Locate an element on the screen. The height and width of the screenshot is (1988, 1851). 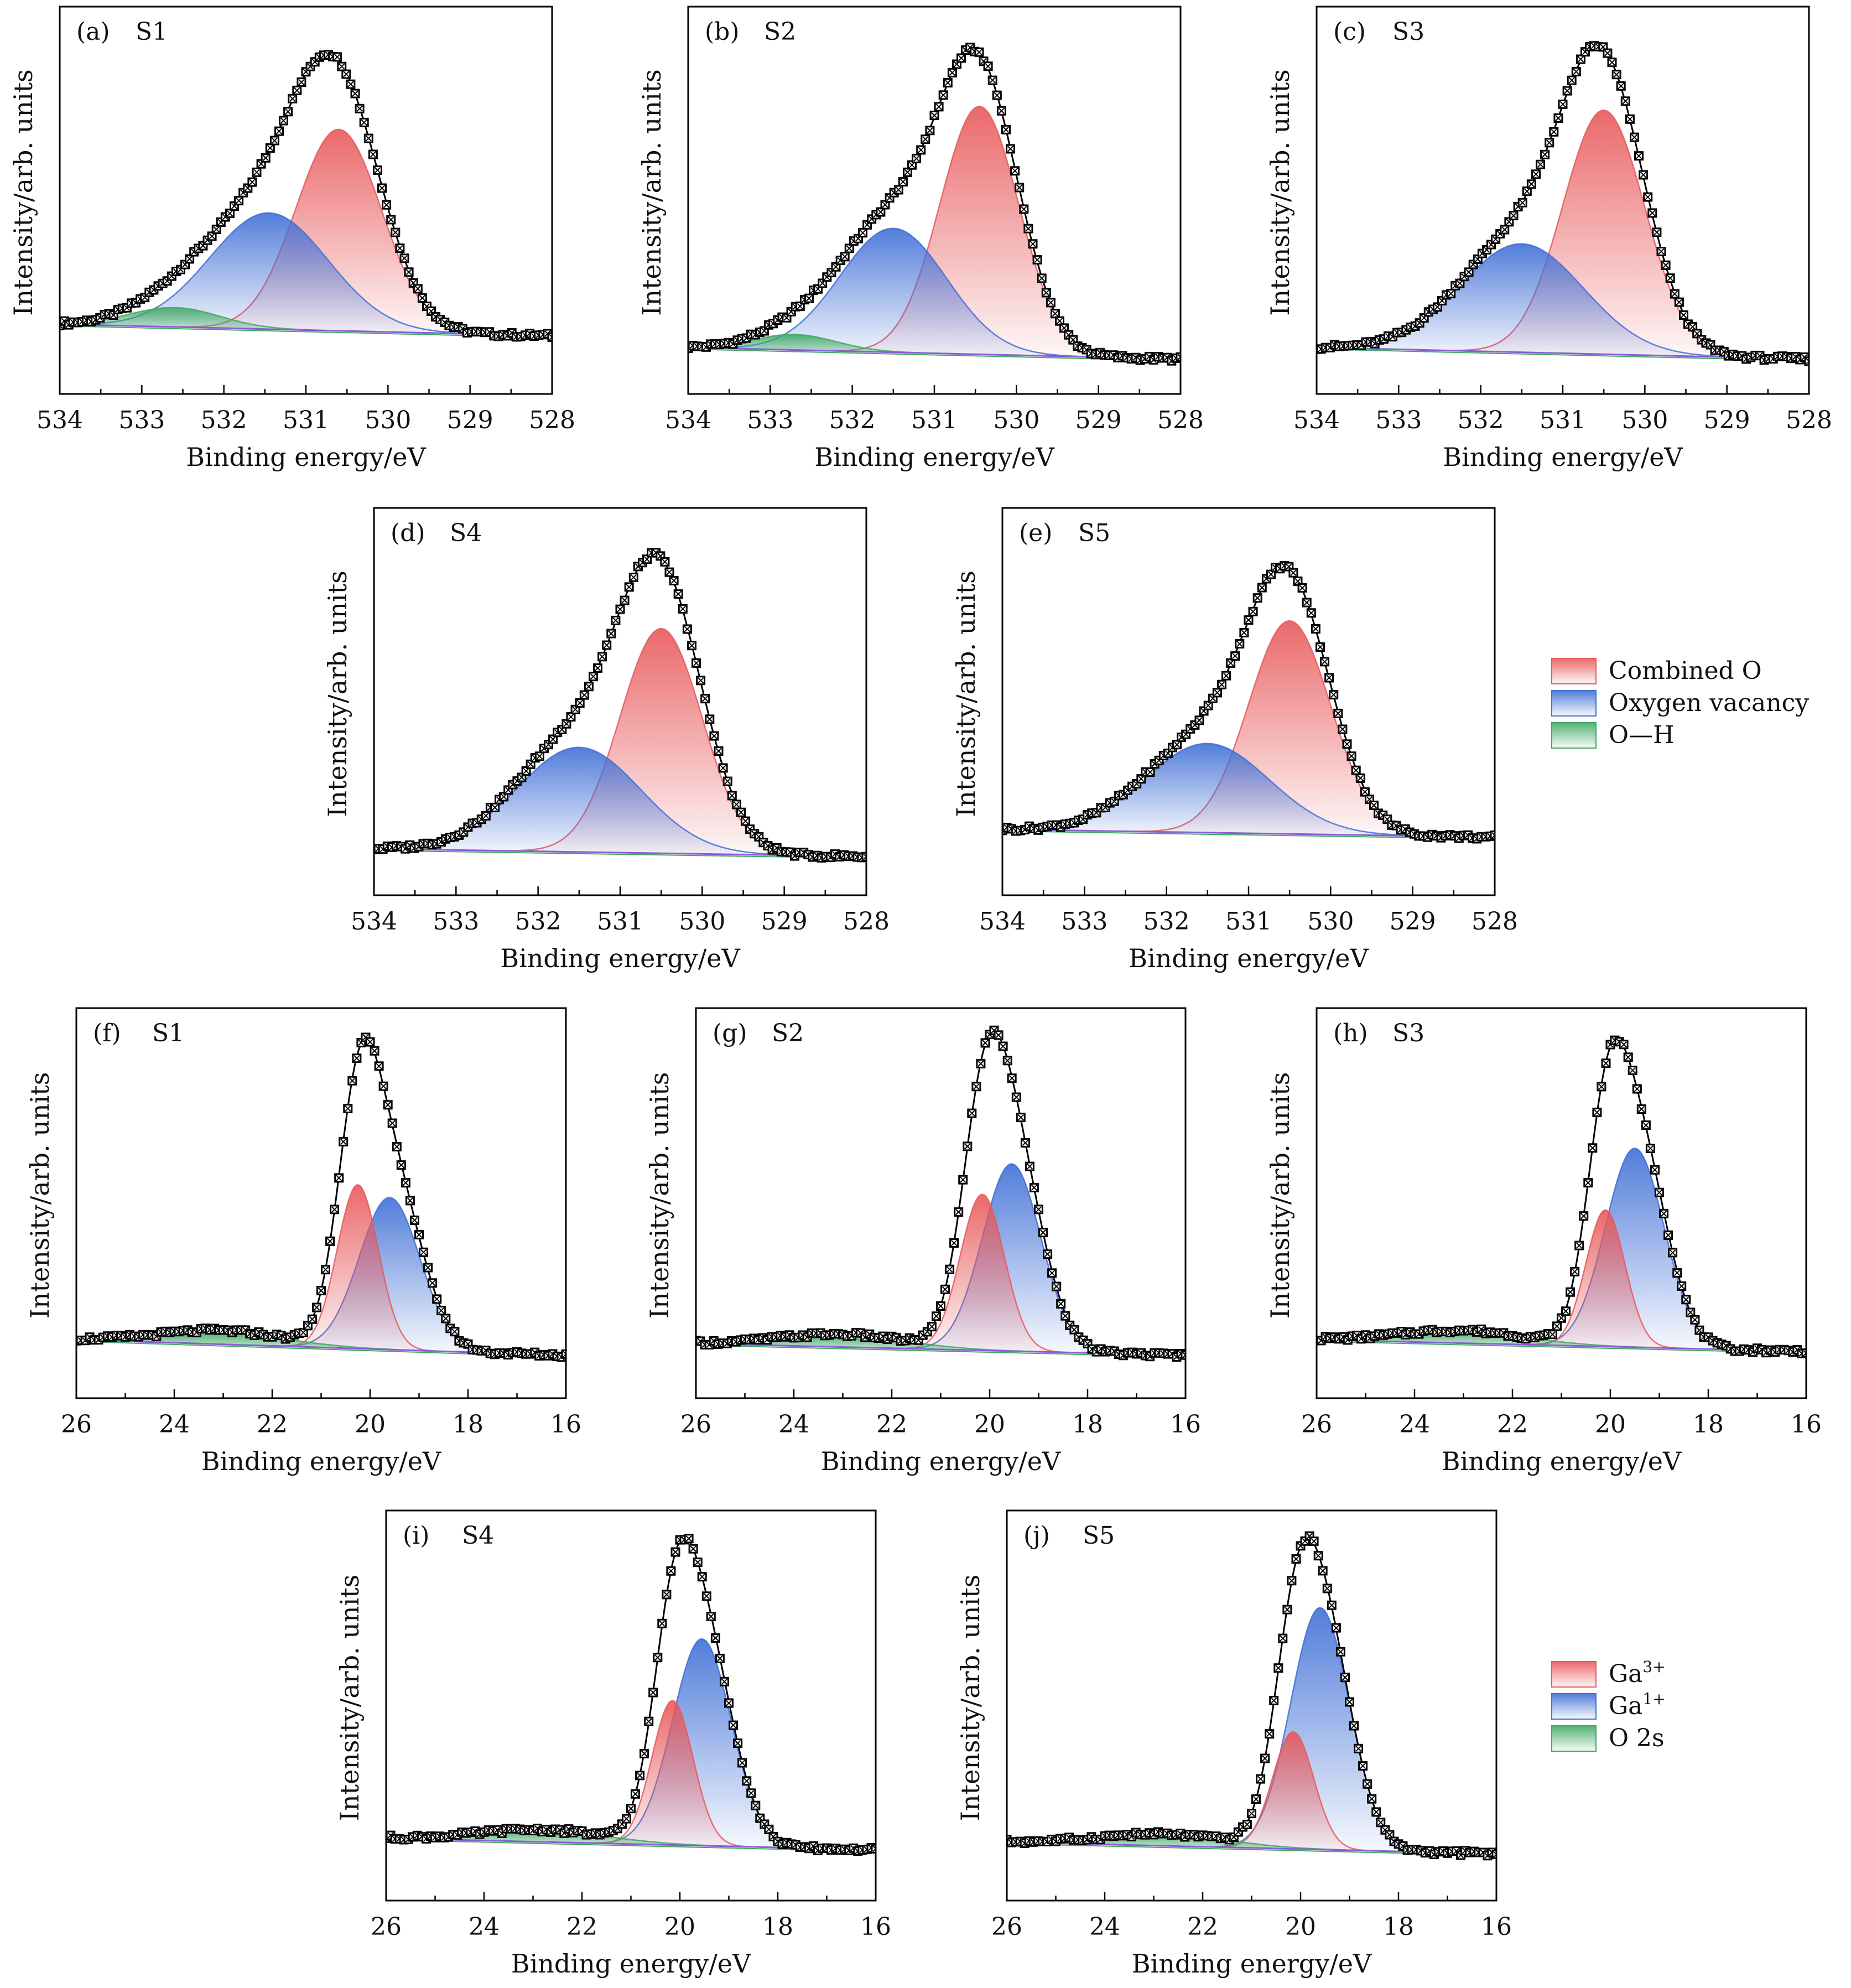
x-axis-j: 26 24 22 20 18 16 is located at coordinates (1251, 1916).